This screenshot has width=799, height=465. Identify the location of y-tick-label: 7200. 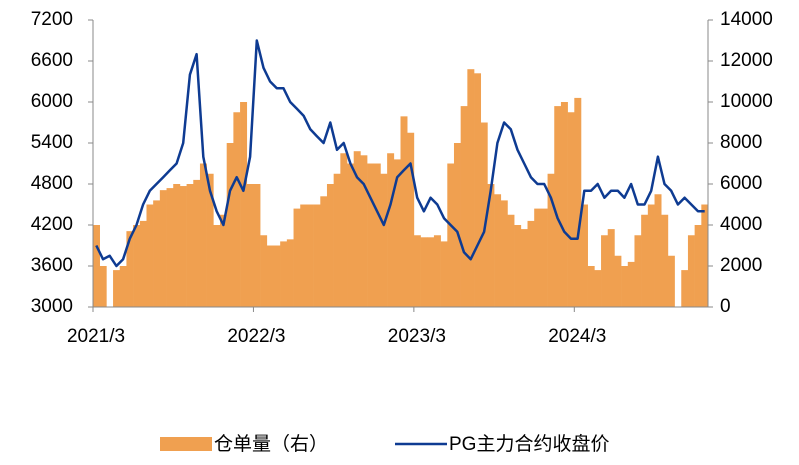
(52, 19).